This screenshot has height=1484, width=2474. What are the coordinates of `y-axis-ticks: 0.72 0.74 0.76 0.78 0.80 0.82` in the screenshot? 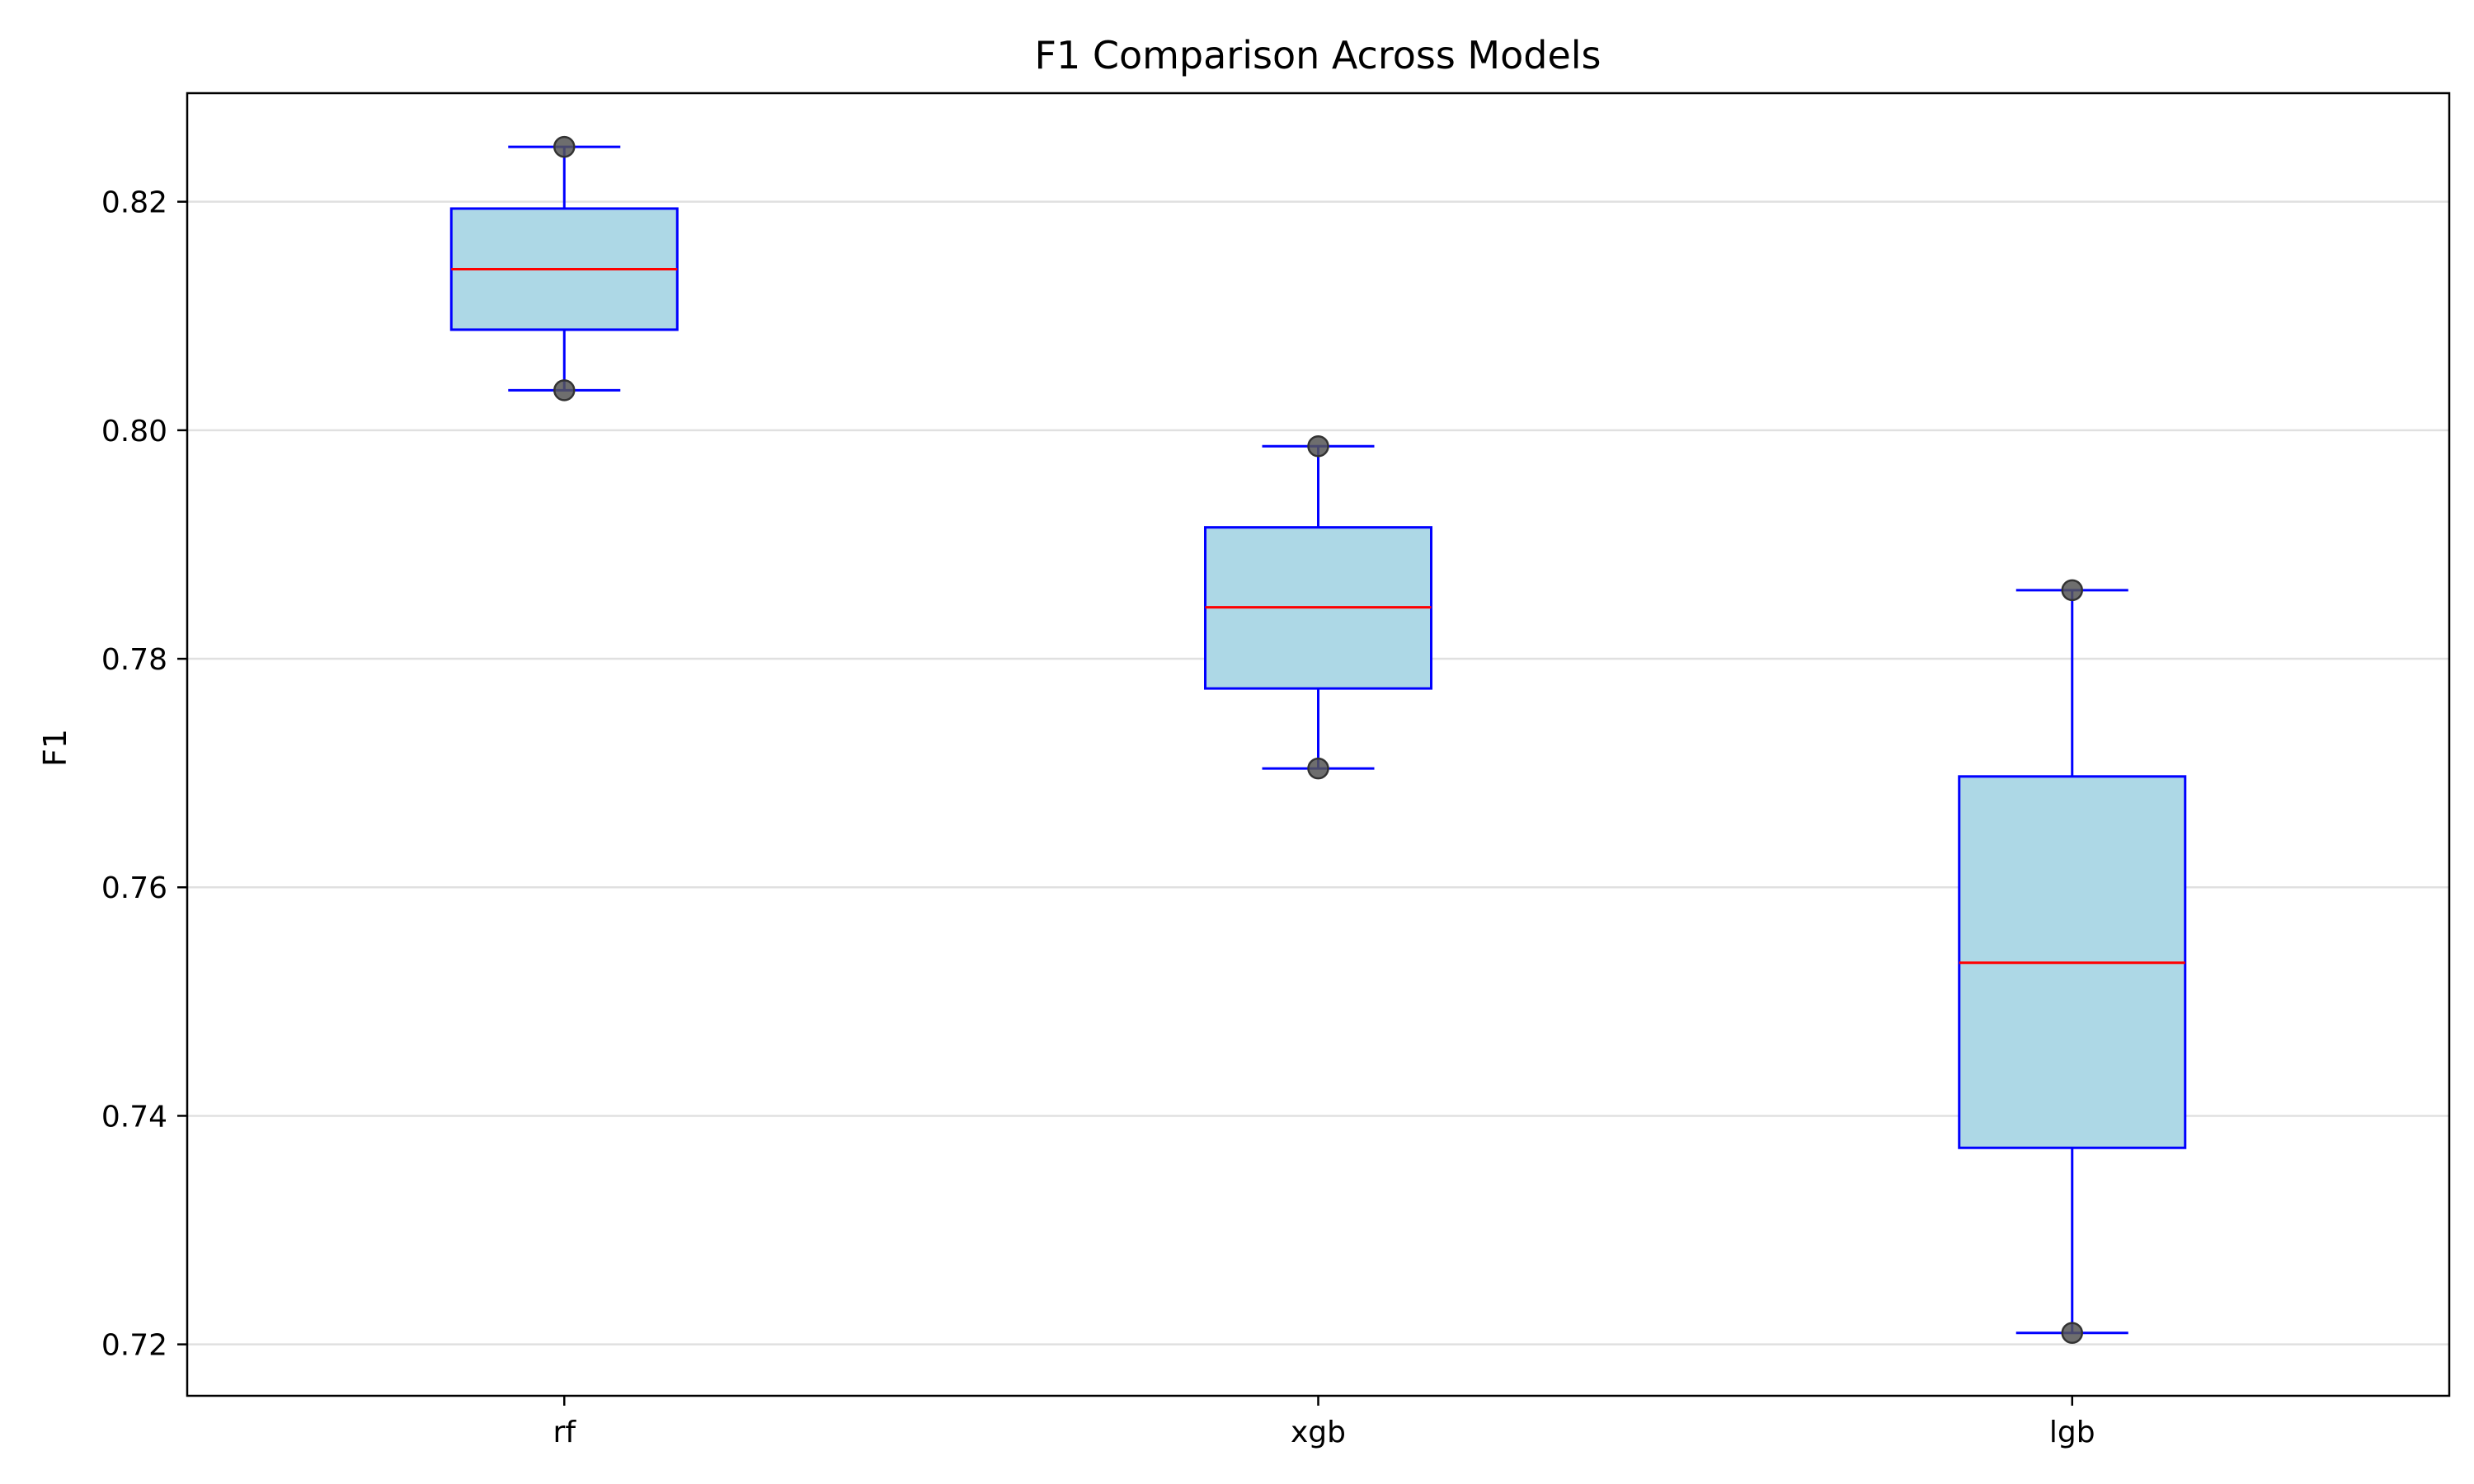 It's located at (144, 774).